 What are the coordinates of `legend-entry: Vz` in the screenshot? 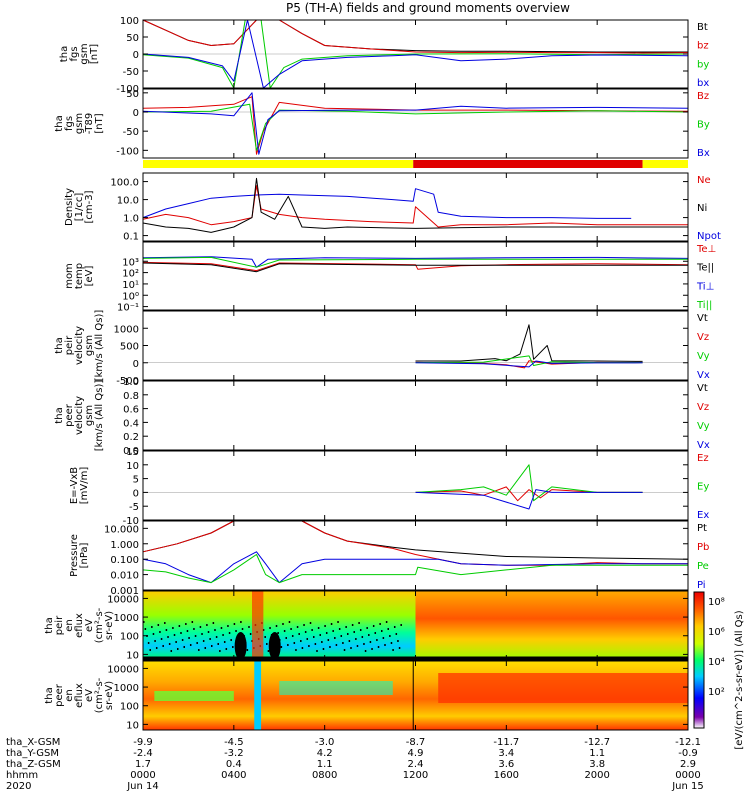 It's located at (703, 337).